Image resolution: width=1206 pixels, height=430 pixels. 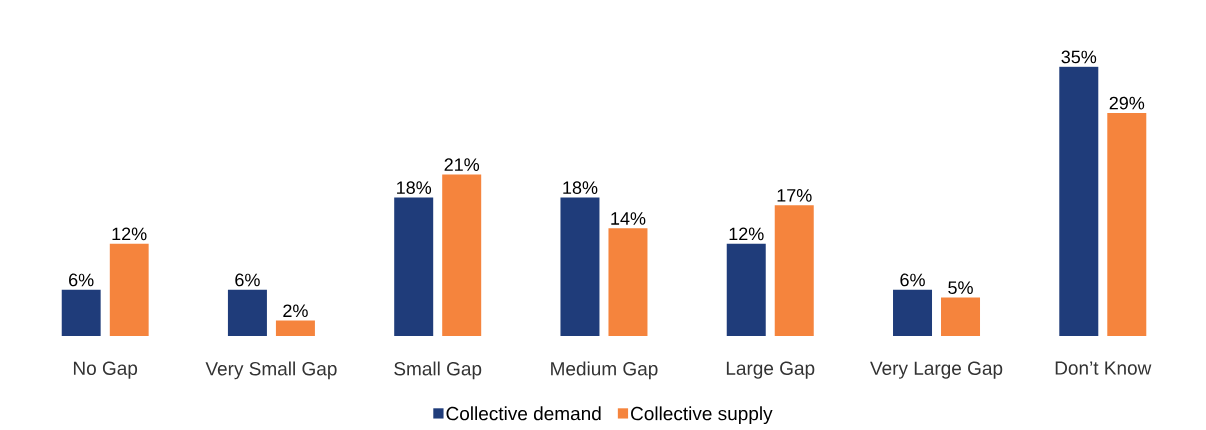 What do you see at coordinates (523, 413) in the screenshot?
I see `legend-label: Collective demand` at bounding box center [523, 413].